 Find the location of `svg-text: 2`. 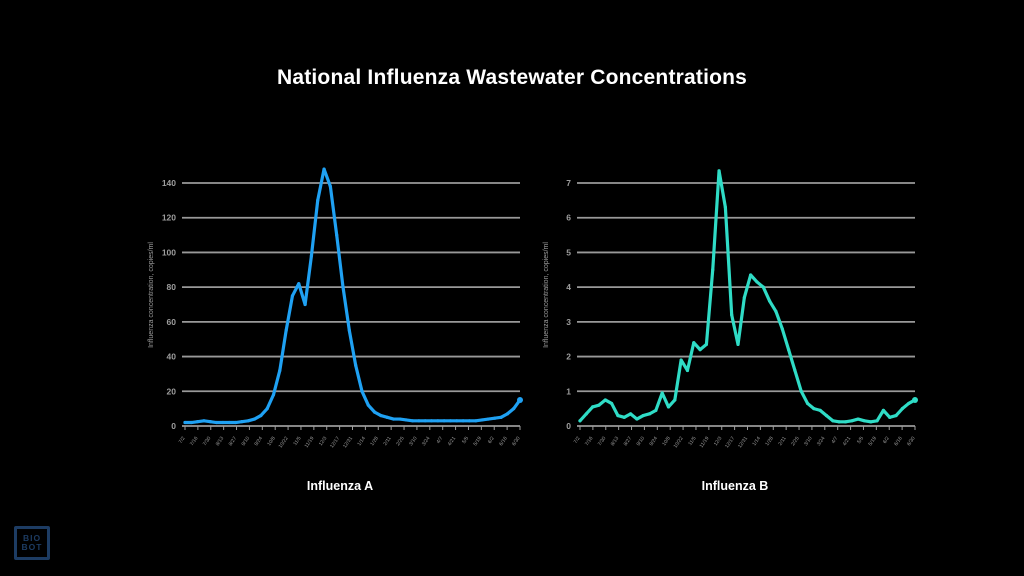

svg-text: 2 is located at coordinates (568, 357).